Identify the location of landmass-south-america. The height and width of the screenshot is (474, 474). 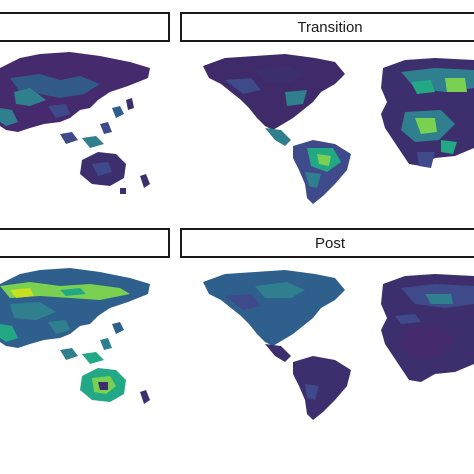
(322, 388).